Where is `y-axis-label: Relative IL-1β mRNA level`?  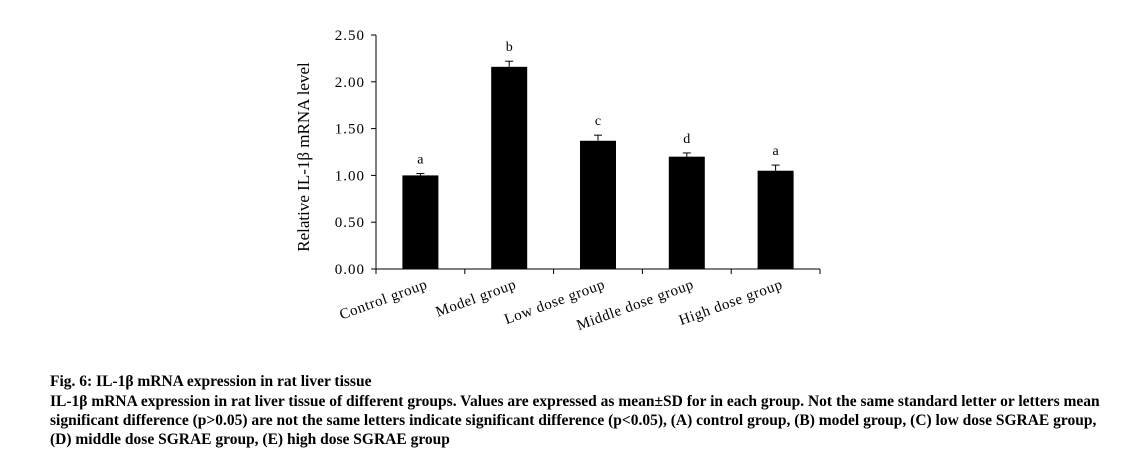 y-axis-label: Relative IL-1β mRNA level is located at coordinates (303, 157).